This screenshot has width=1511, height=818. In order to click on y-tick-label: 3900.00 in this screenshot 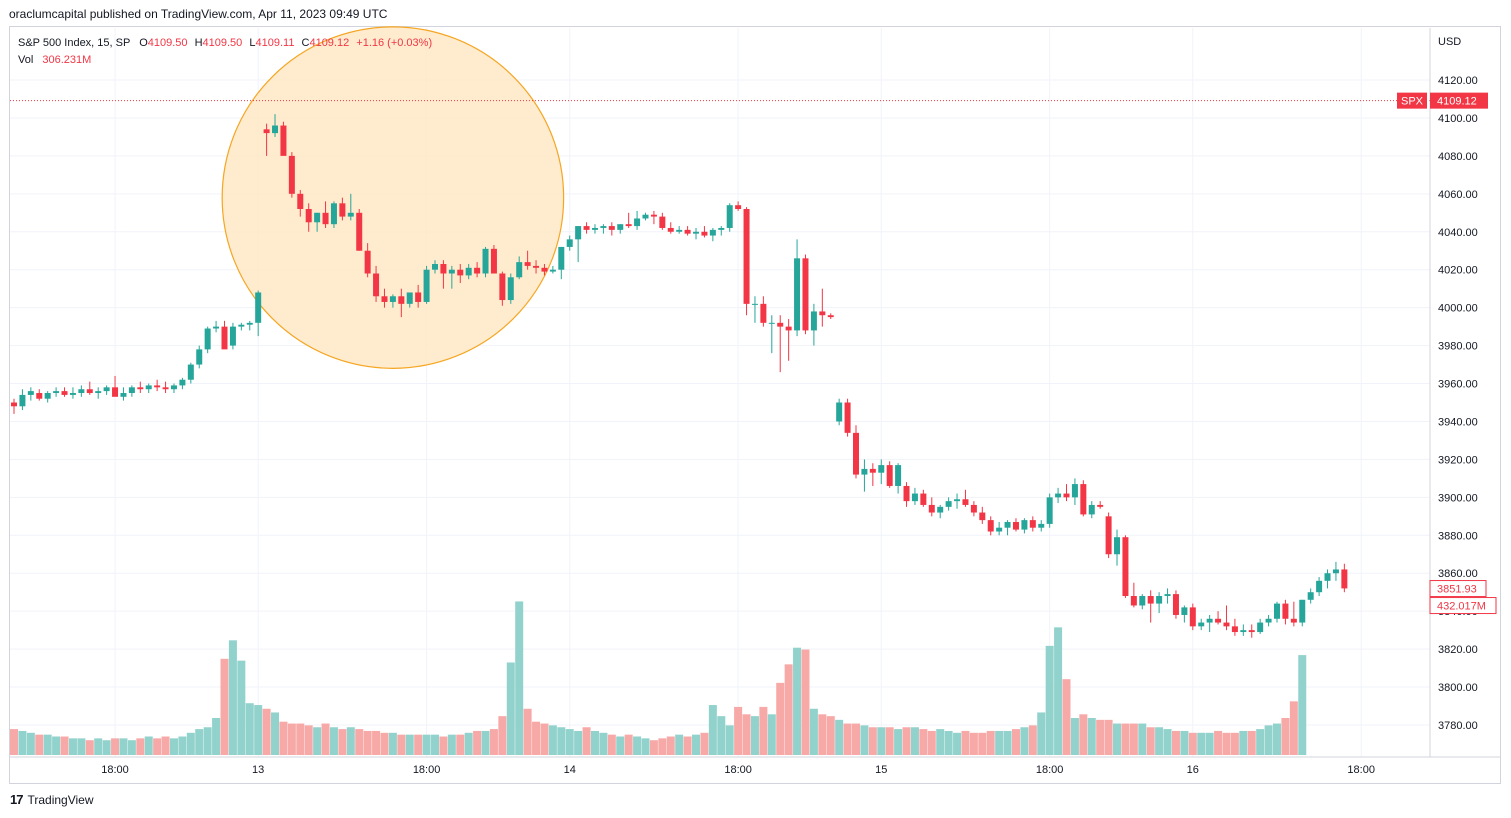, I will do `click(1458, 498)`.